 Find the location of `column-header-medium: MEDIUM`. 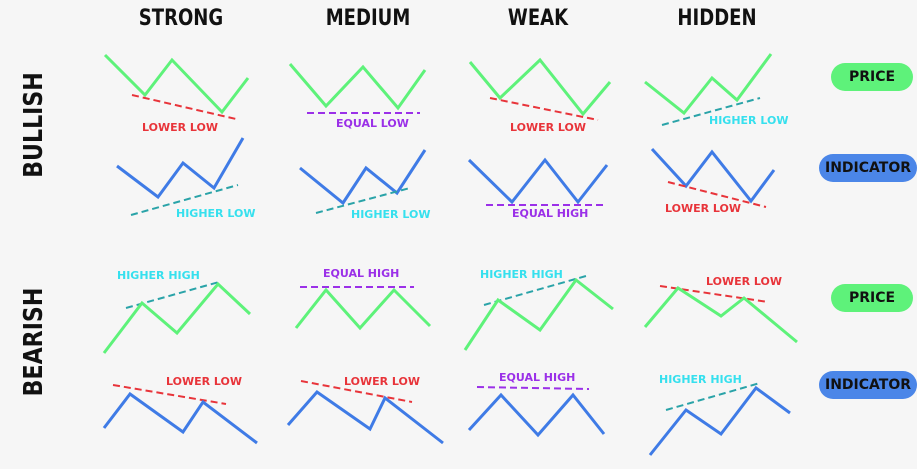

column-header-medium: MEDIUM is located at coordinates (368, 18).